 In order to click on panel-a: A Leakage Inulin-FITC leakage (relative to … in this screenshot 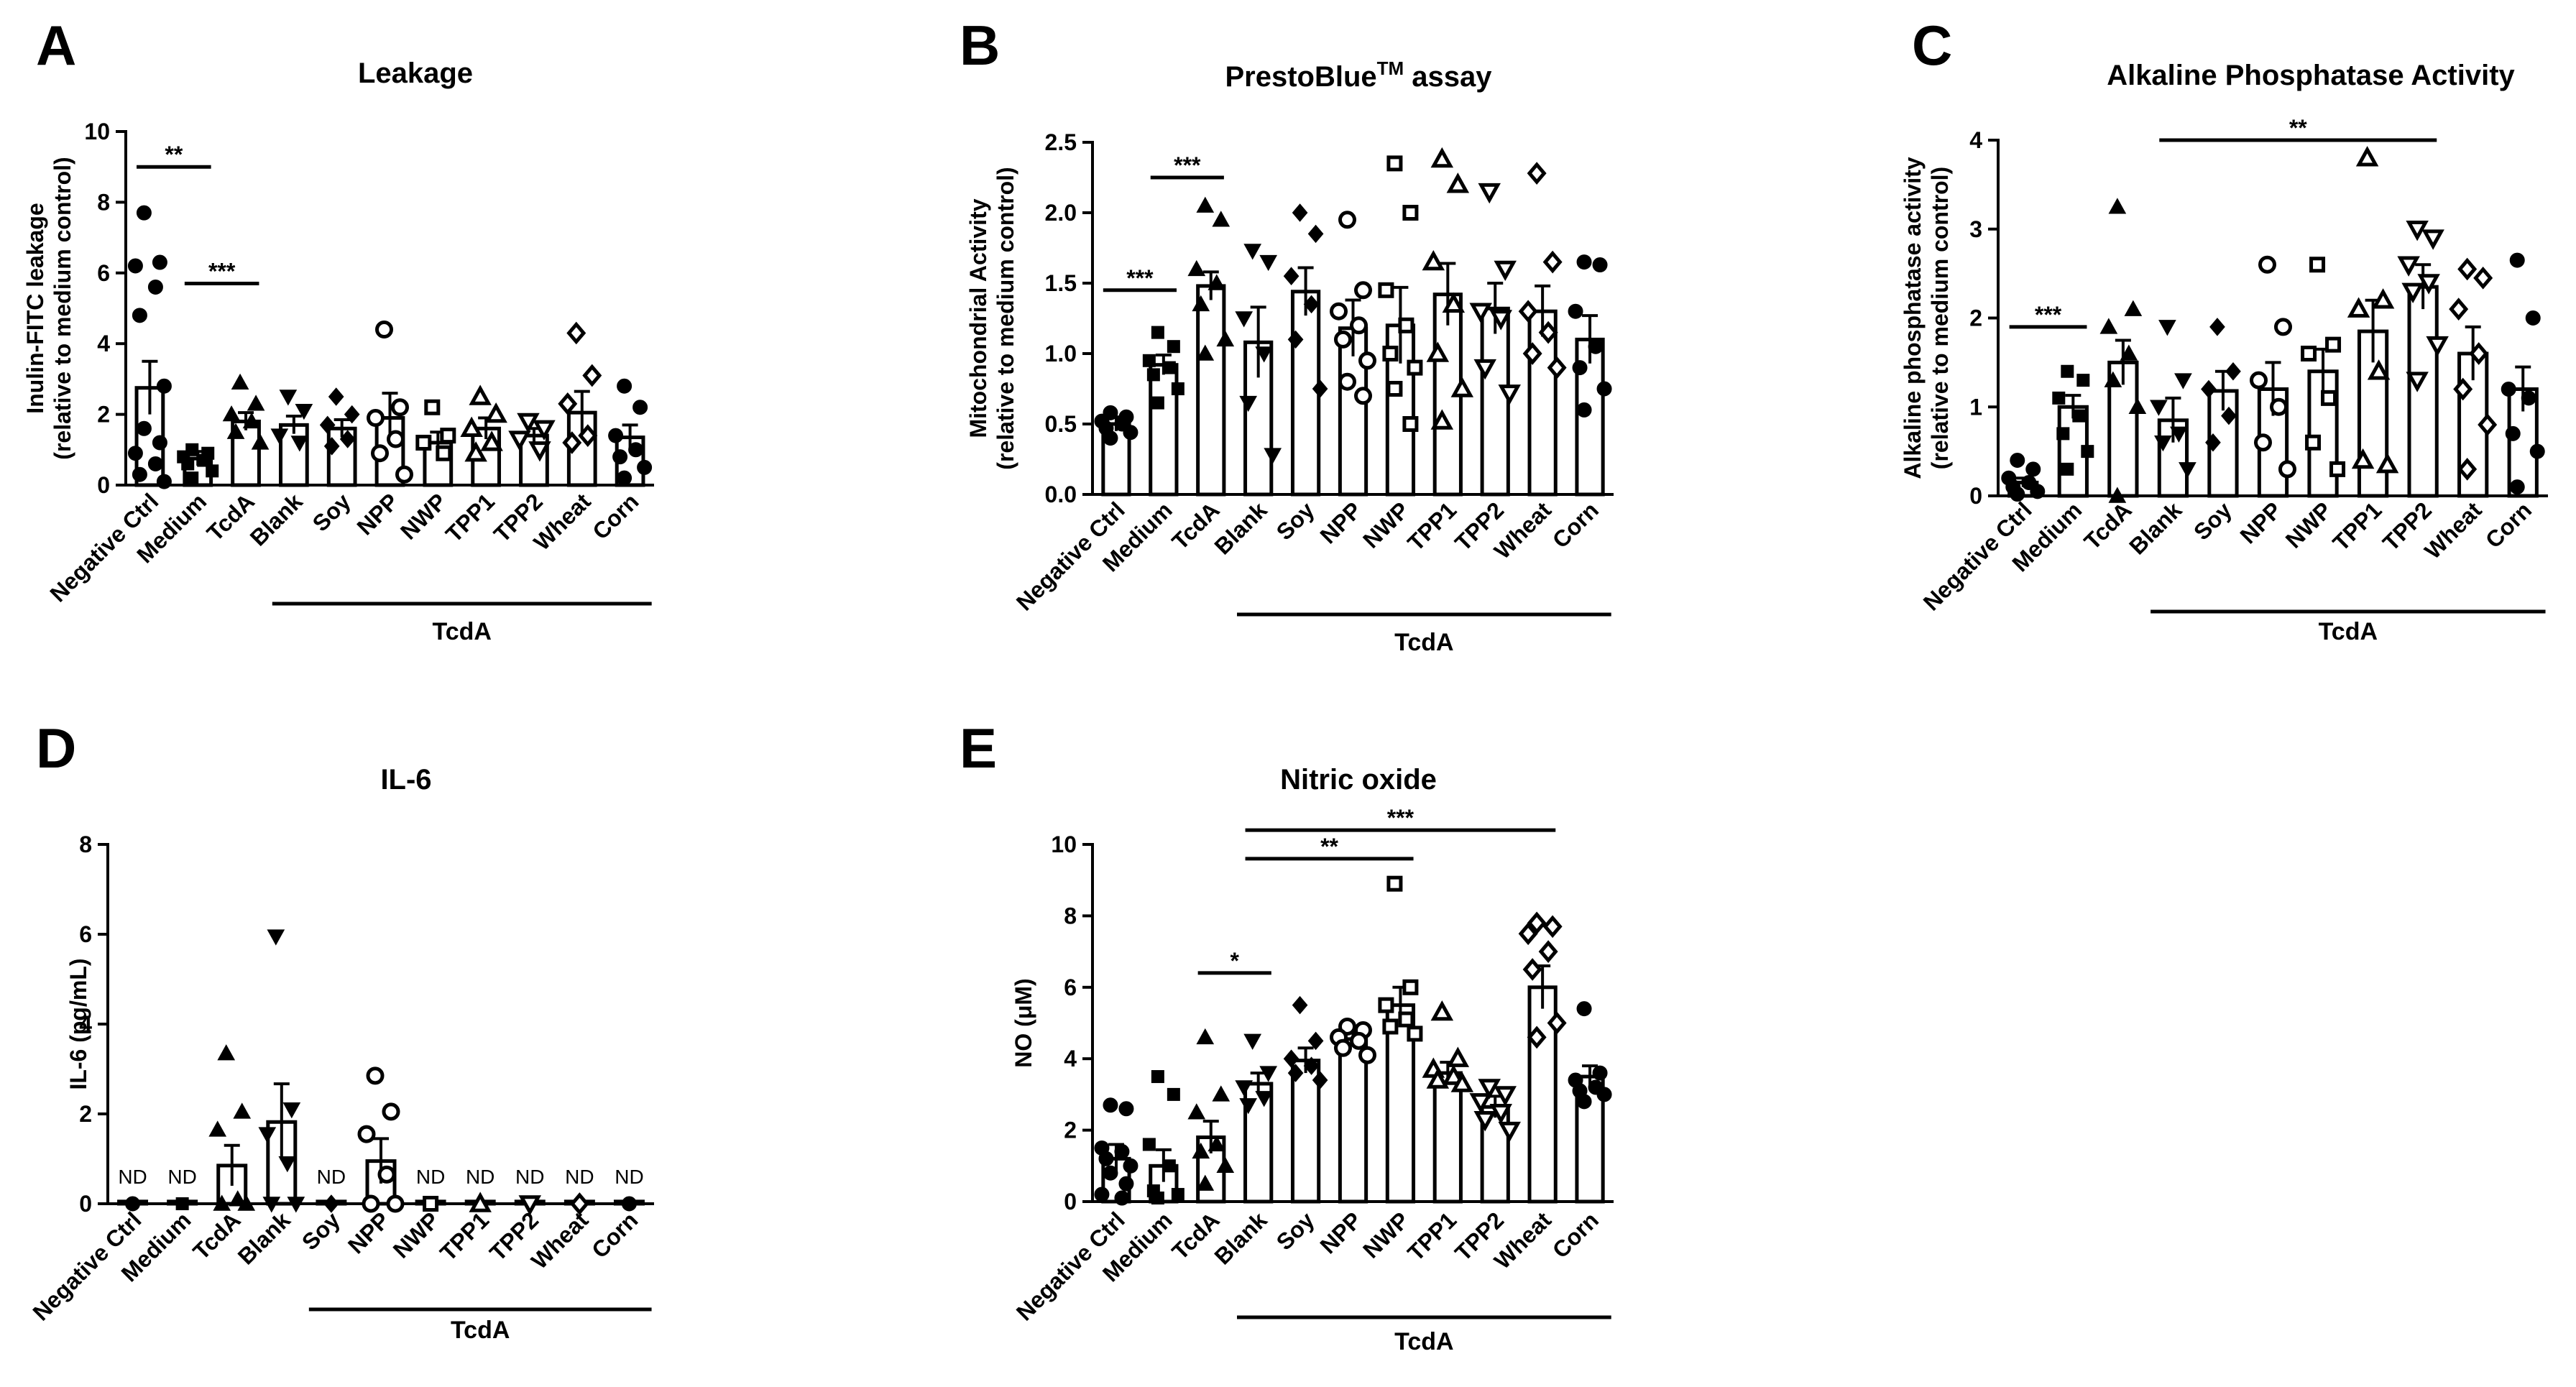, I will do `click(338, 329)`.